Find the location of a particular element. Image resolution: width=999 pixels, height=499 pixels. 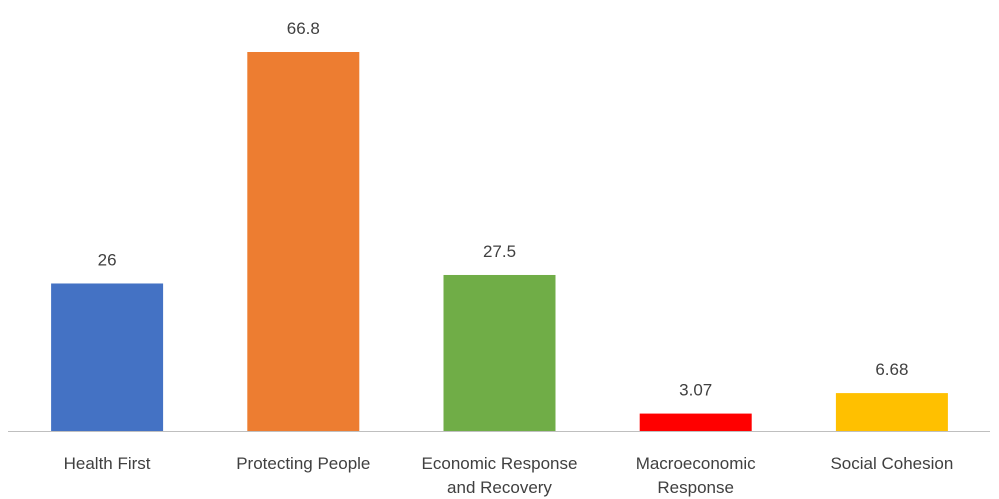

category-label: Social Cohesion is located at coordinates (891, 463).